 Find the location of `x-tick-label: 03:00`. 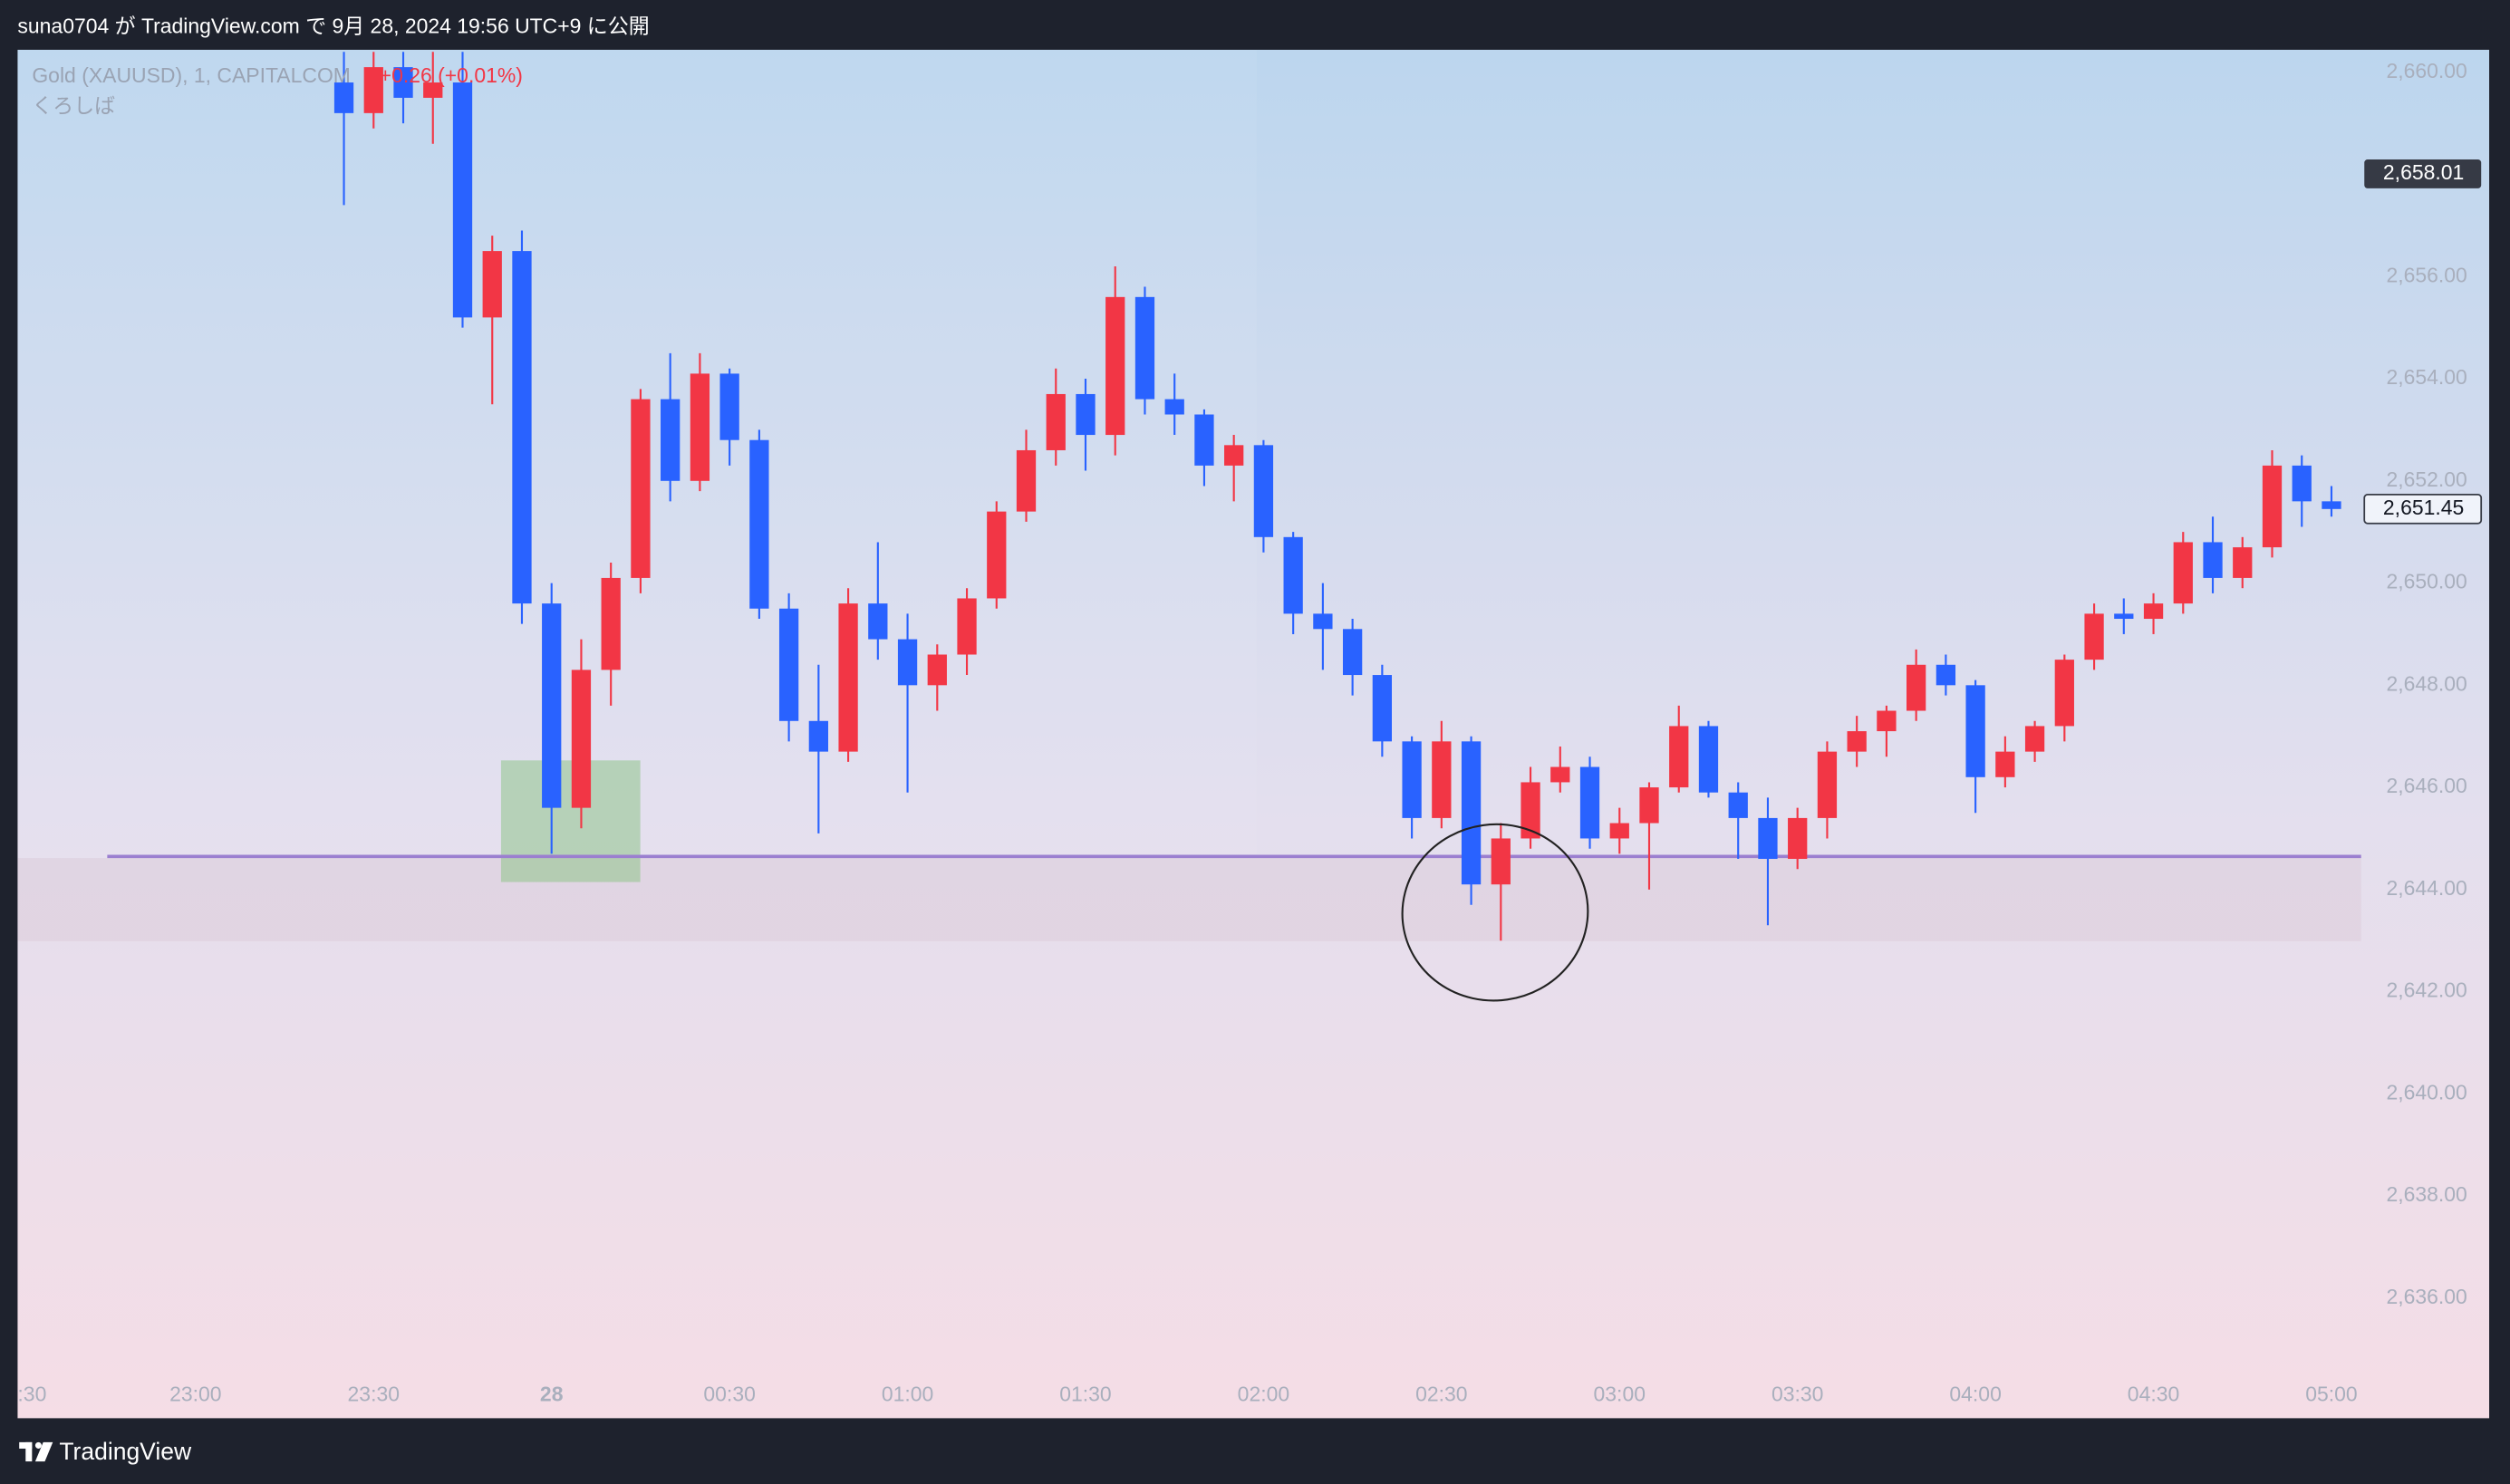

x-tick-label: 03:00 is located at coordinates (1620, 1395).